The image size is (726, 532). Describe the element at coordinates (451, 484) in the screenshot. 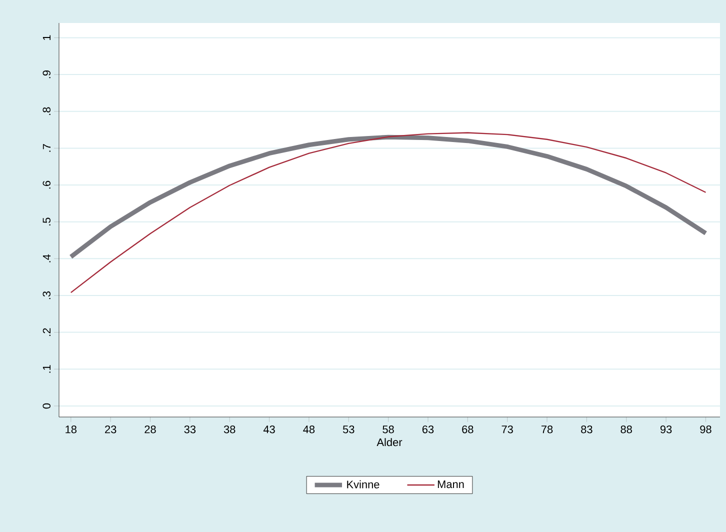

I see `legend-label: Mann` at that location.